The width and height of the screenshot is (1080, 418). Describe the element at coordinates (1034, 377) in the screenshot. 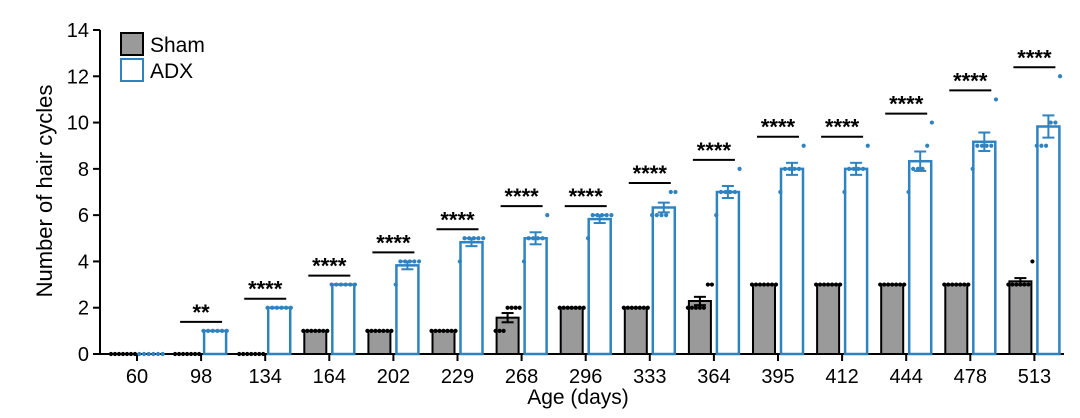

I see `x-tick-label: 513` at that location.